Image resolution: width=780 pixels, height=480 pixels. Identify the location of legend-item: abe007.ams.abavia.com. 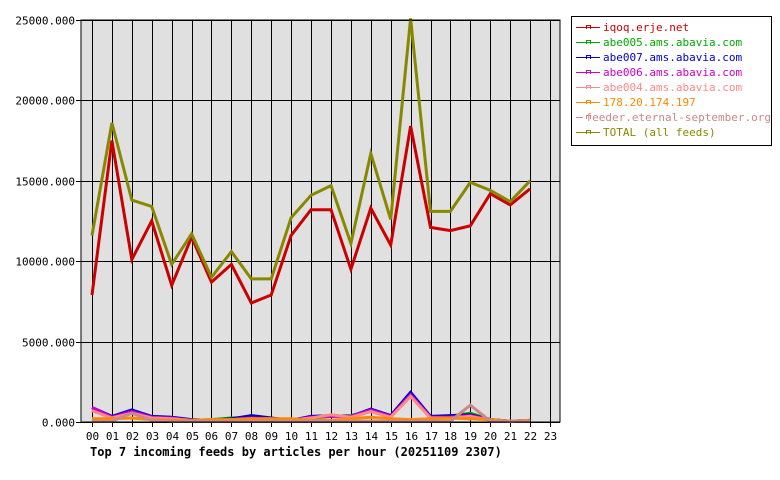
(671, 57).